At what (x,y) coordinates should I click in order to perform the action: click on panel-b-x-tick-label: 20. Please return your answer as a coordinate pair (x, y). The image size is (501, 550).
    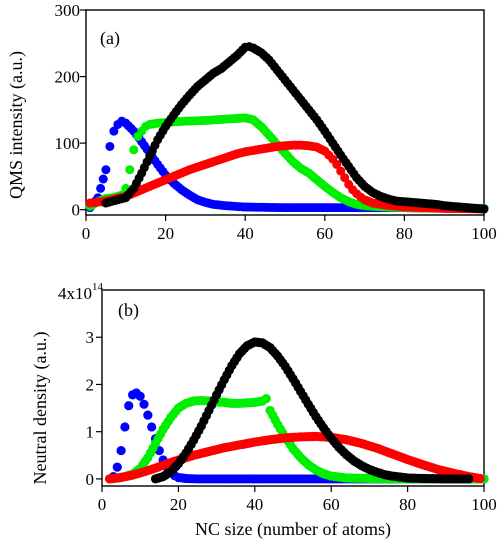
    Looking at the image, I should click on (178, 504).